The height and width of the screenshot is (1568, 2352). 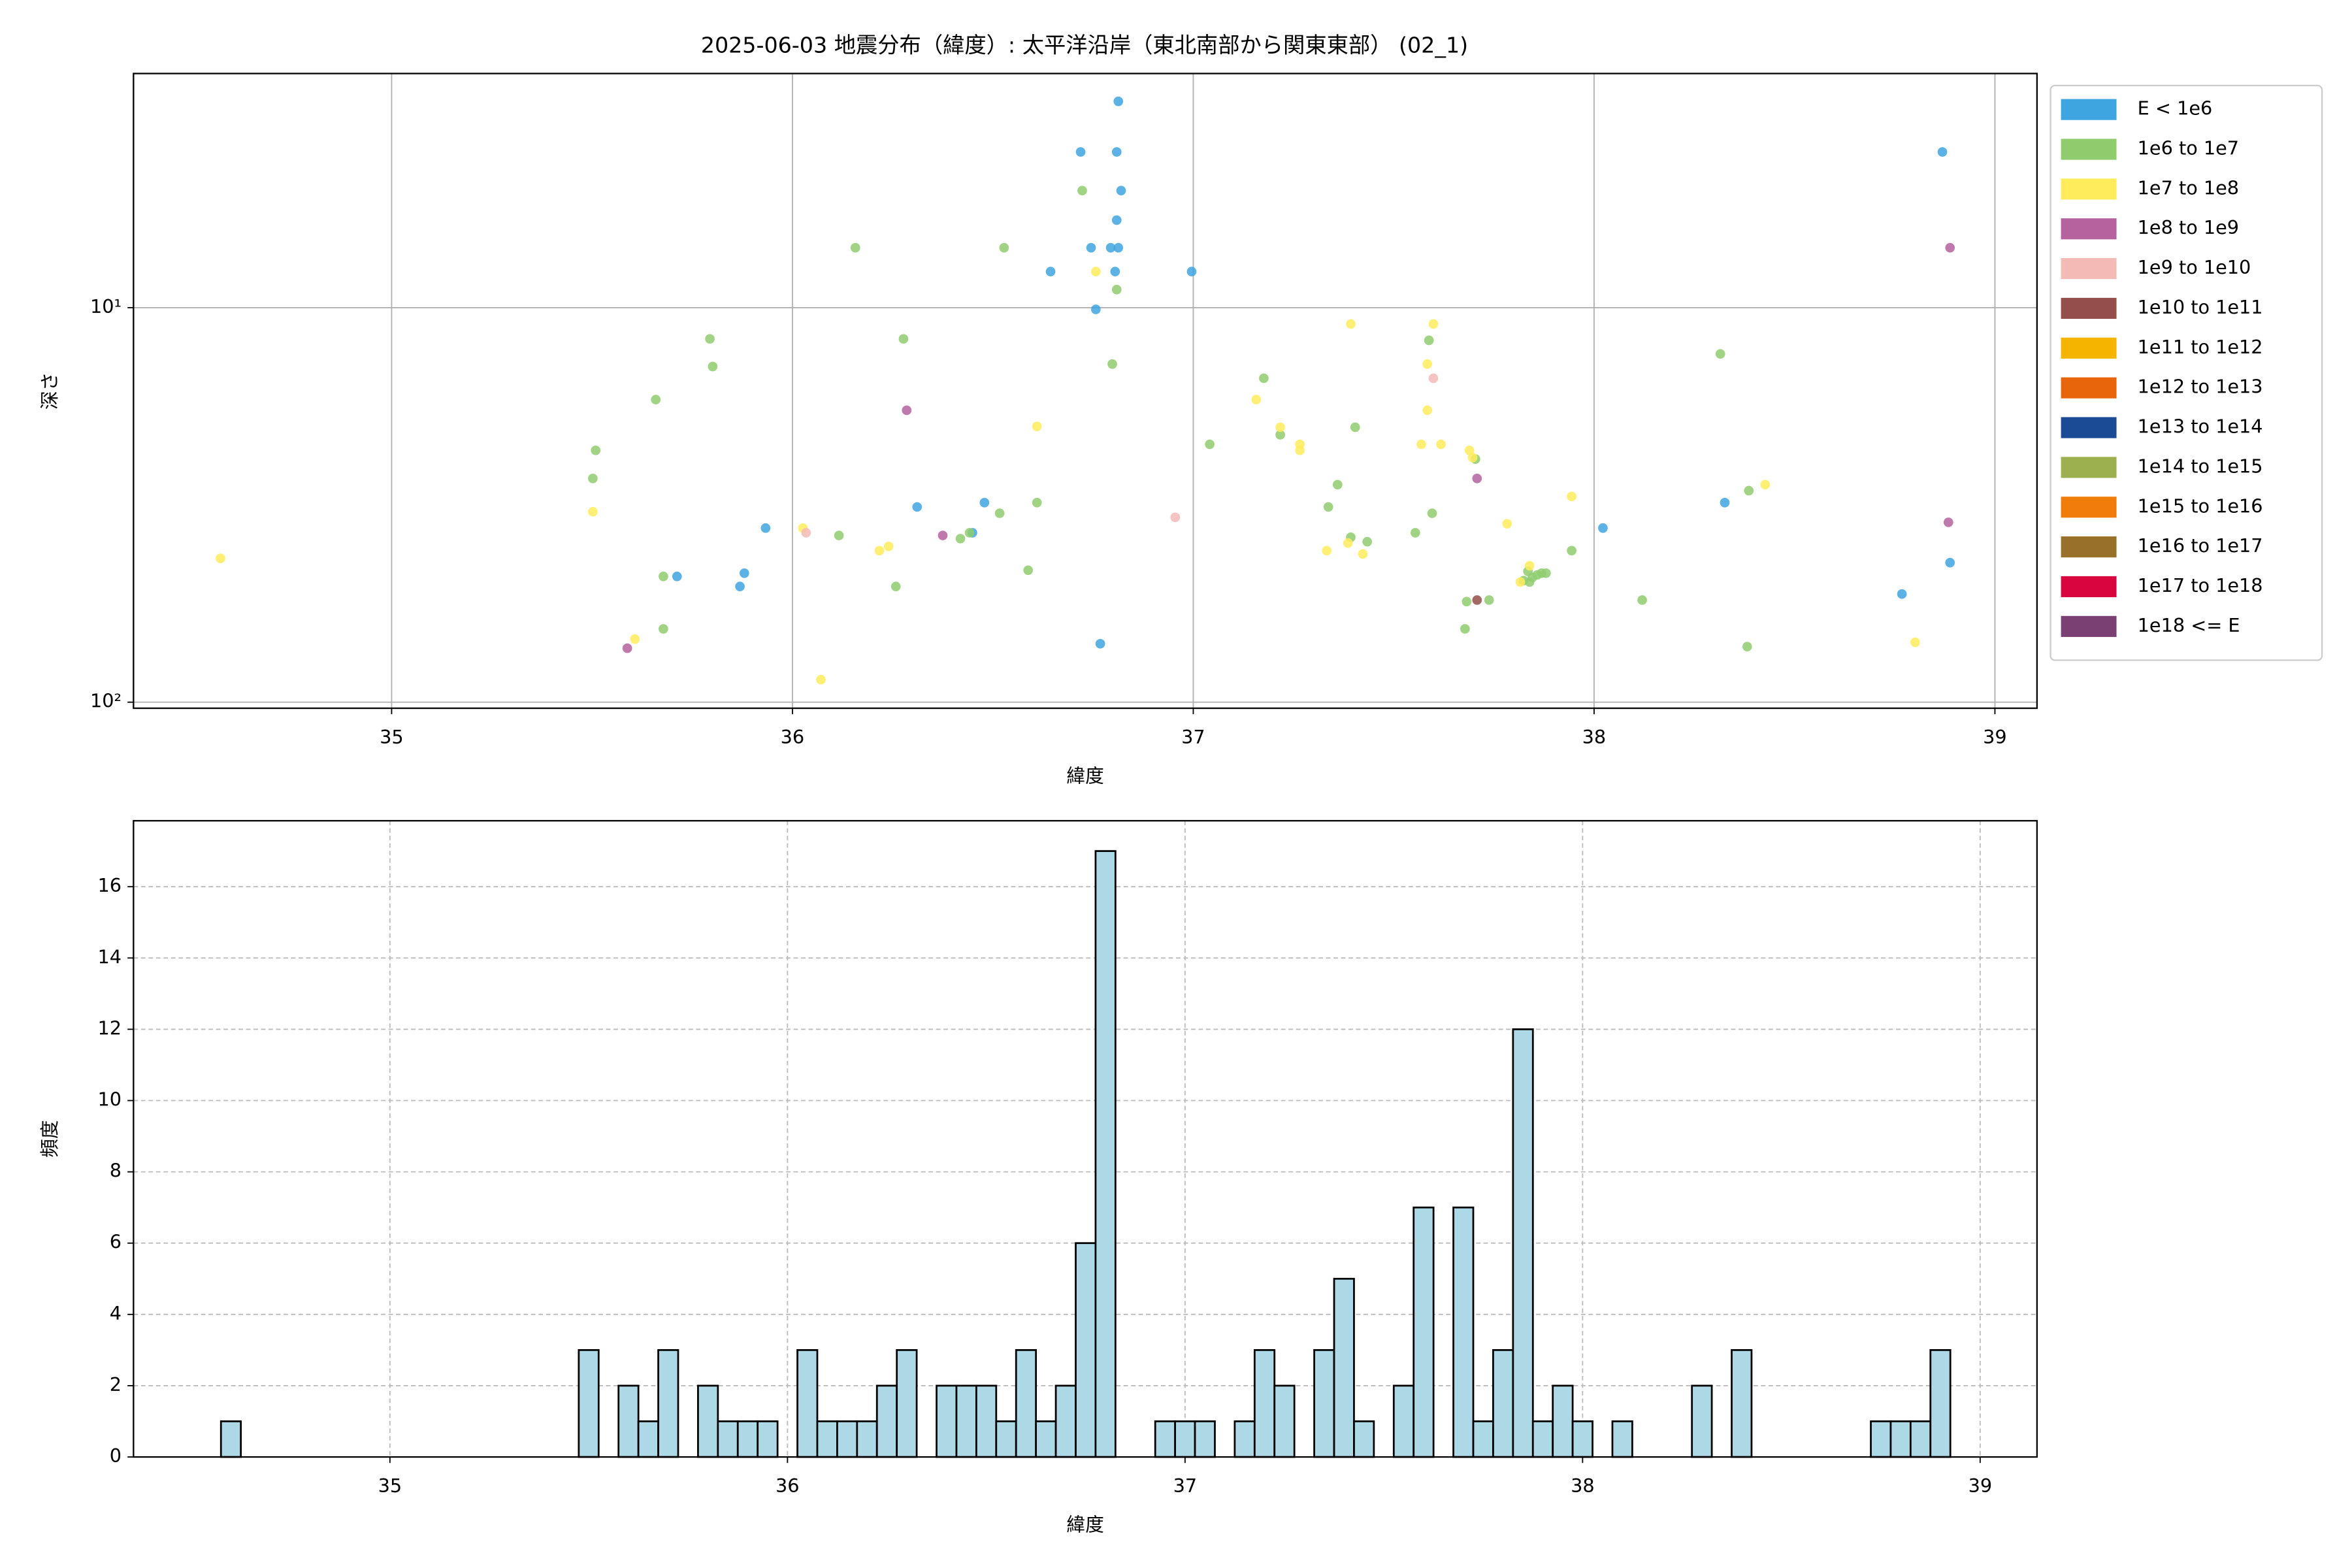 What do you see at coordinates (2200, 347) in the screenshot?
I see `legend-label: 1e11 to 1e12` at bounding box center [2200, 347].